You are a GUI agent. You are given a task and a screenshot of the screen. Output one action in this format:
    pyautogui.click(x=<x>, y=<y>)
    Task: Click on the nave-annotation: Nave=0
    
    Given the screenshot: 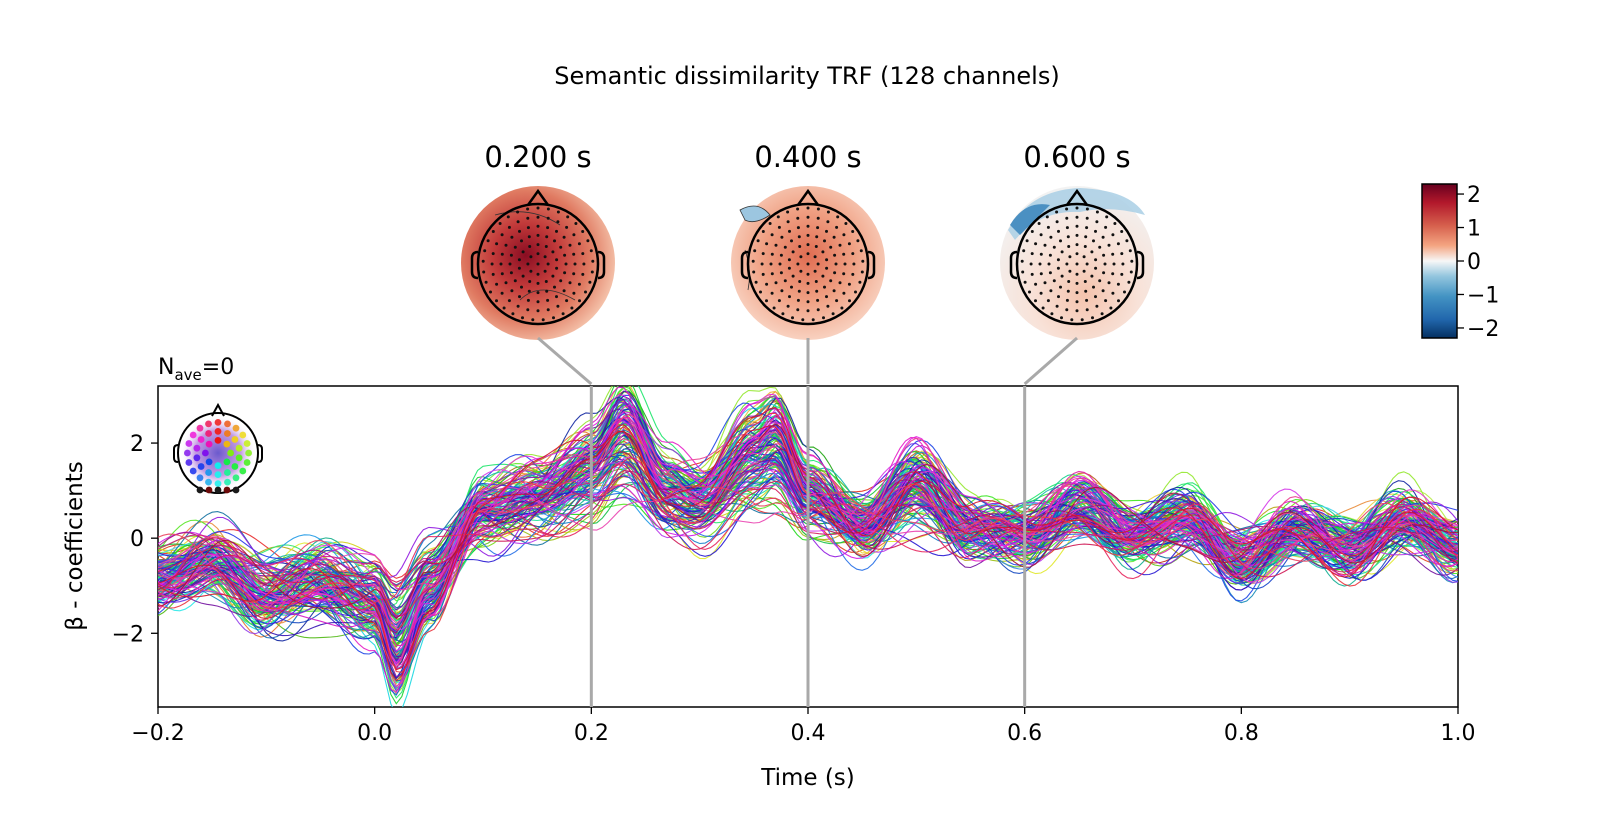 What is the action you would take?
    pyautogui.click(x=196, y=369)
    